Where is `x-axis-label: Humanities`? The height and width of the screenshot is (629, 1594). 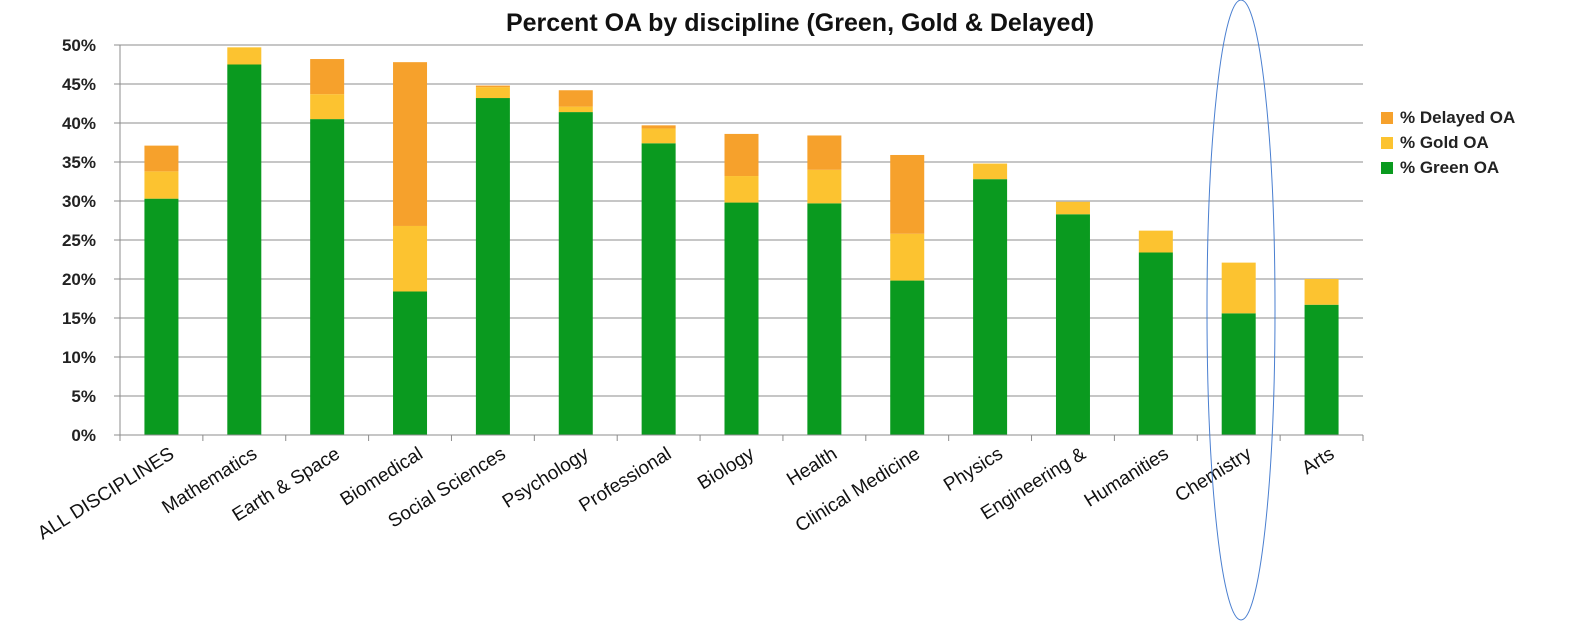 x-axis-label: Humanities is located at coordinates (1127, 477).